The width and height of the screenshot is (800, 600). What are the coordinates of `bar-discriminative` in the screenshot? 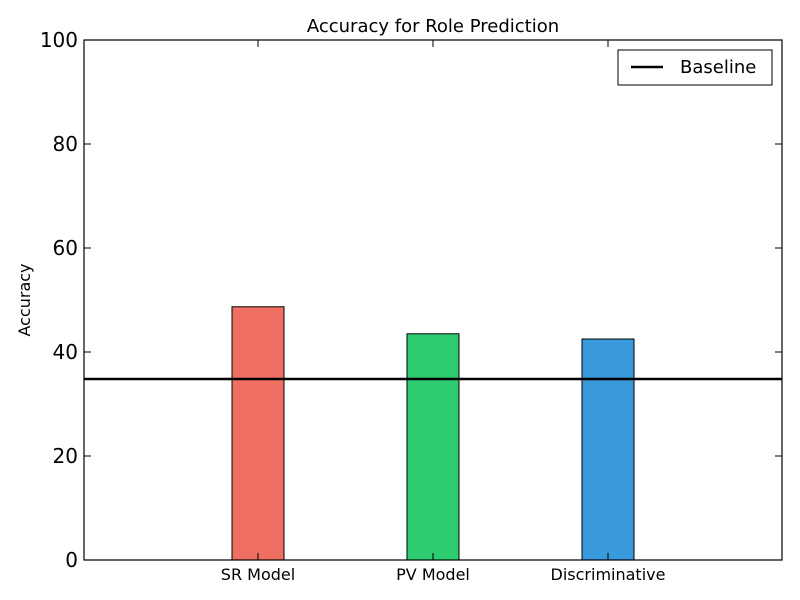 It's located at (608, 449).